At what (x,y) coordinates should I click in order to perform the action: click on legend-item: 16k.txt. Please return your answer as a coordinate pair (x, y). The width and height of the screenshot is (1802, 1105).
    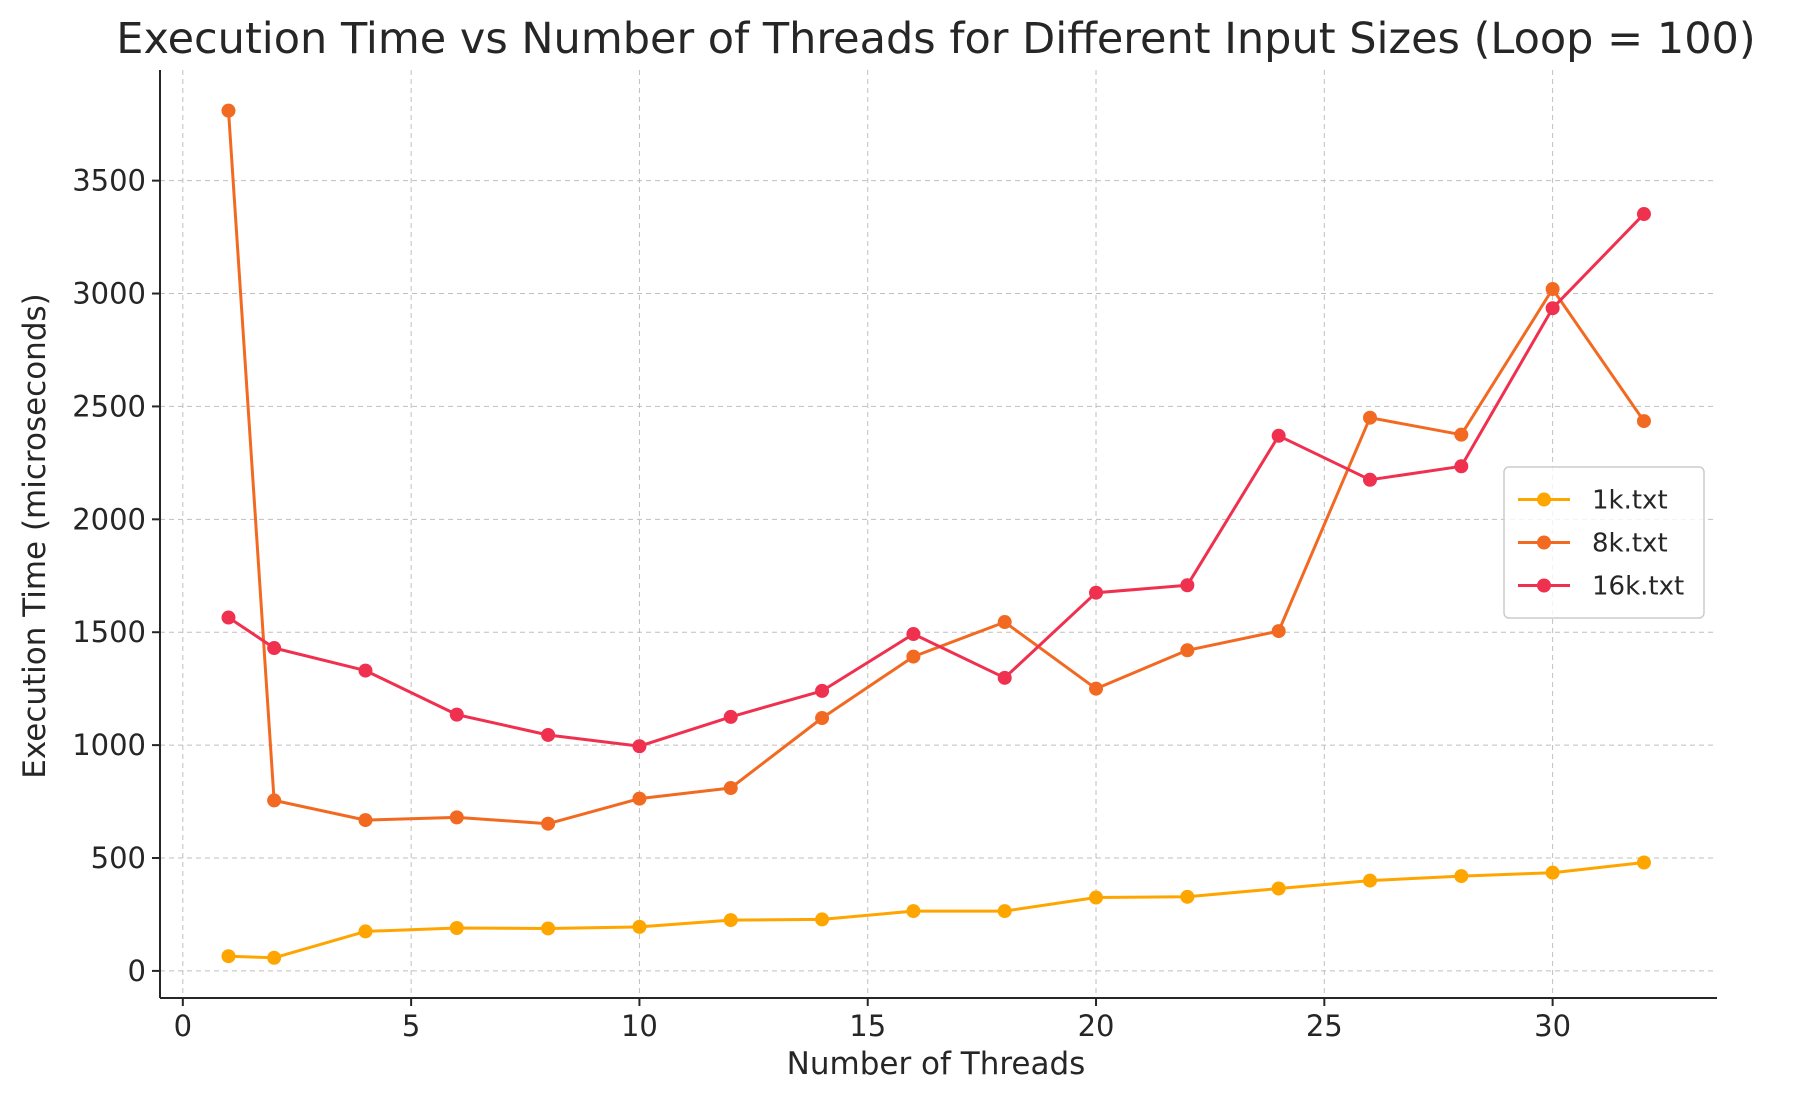
    Looking at the image, I should click on (1601, 587).